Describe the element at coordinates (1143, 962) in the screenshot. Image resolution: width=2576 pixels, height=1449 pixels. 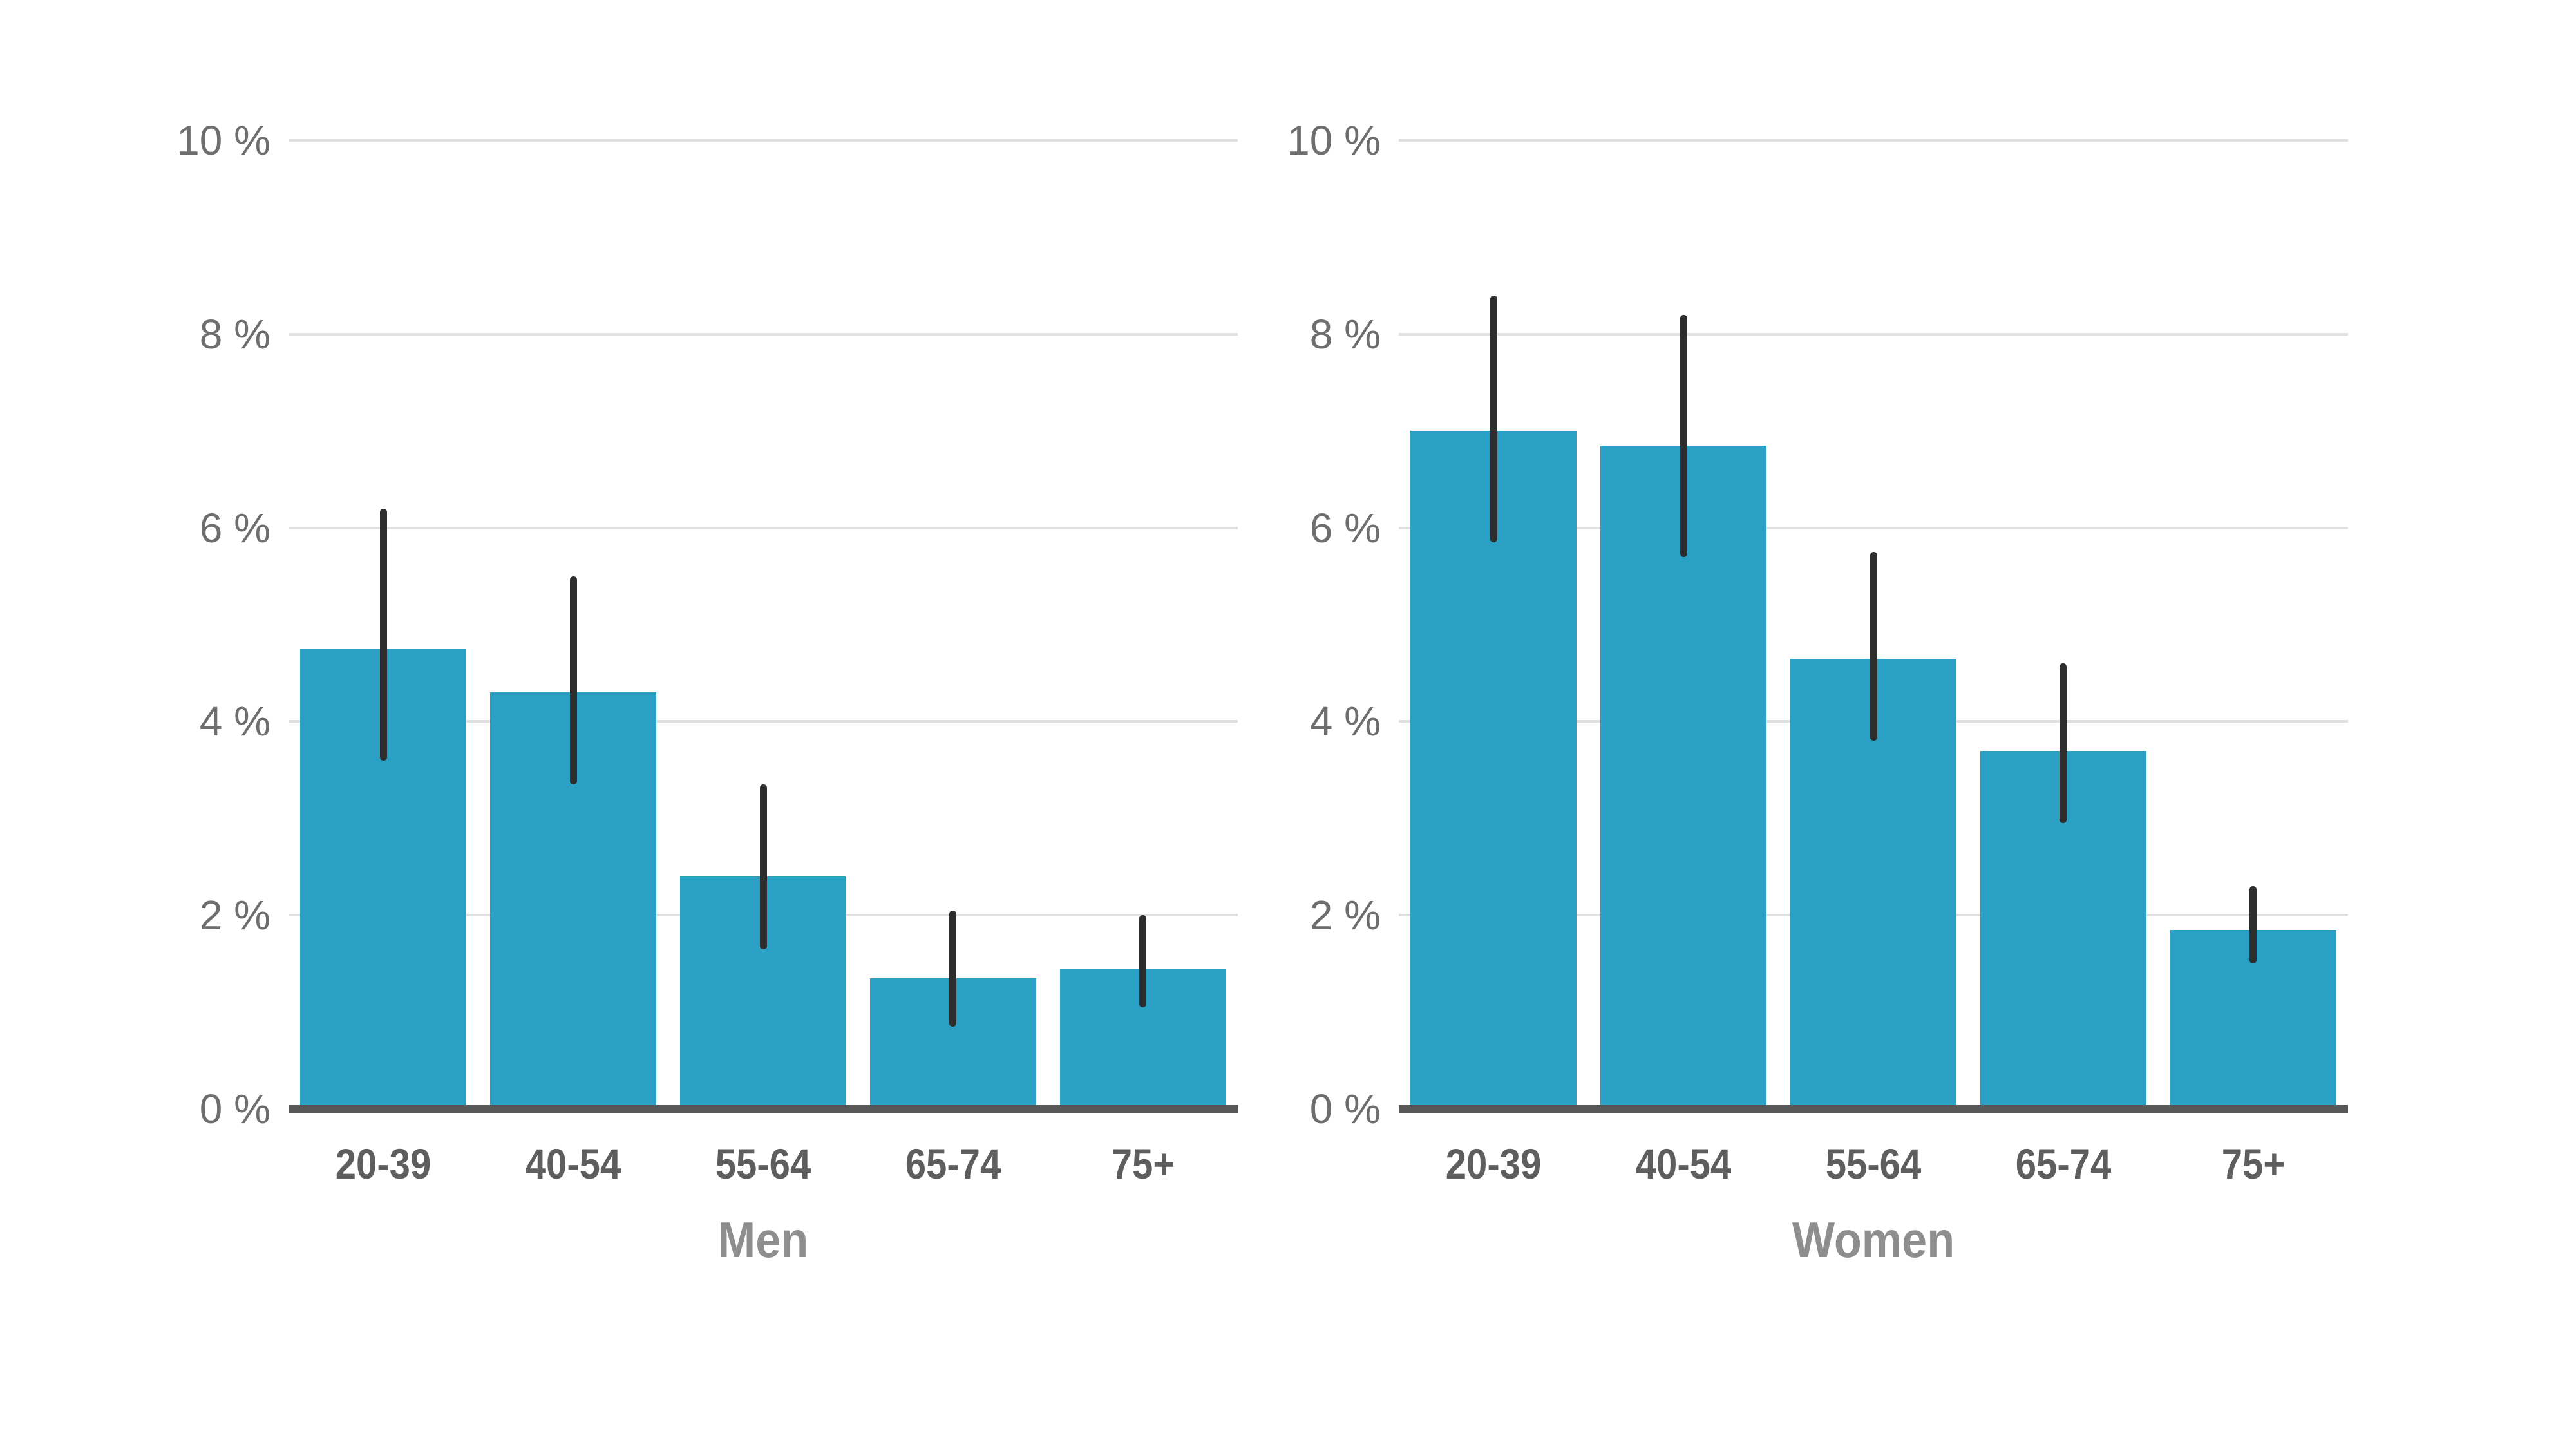
I see `error-bar-men-75+` at that location.